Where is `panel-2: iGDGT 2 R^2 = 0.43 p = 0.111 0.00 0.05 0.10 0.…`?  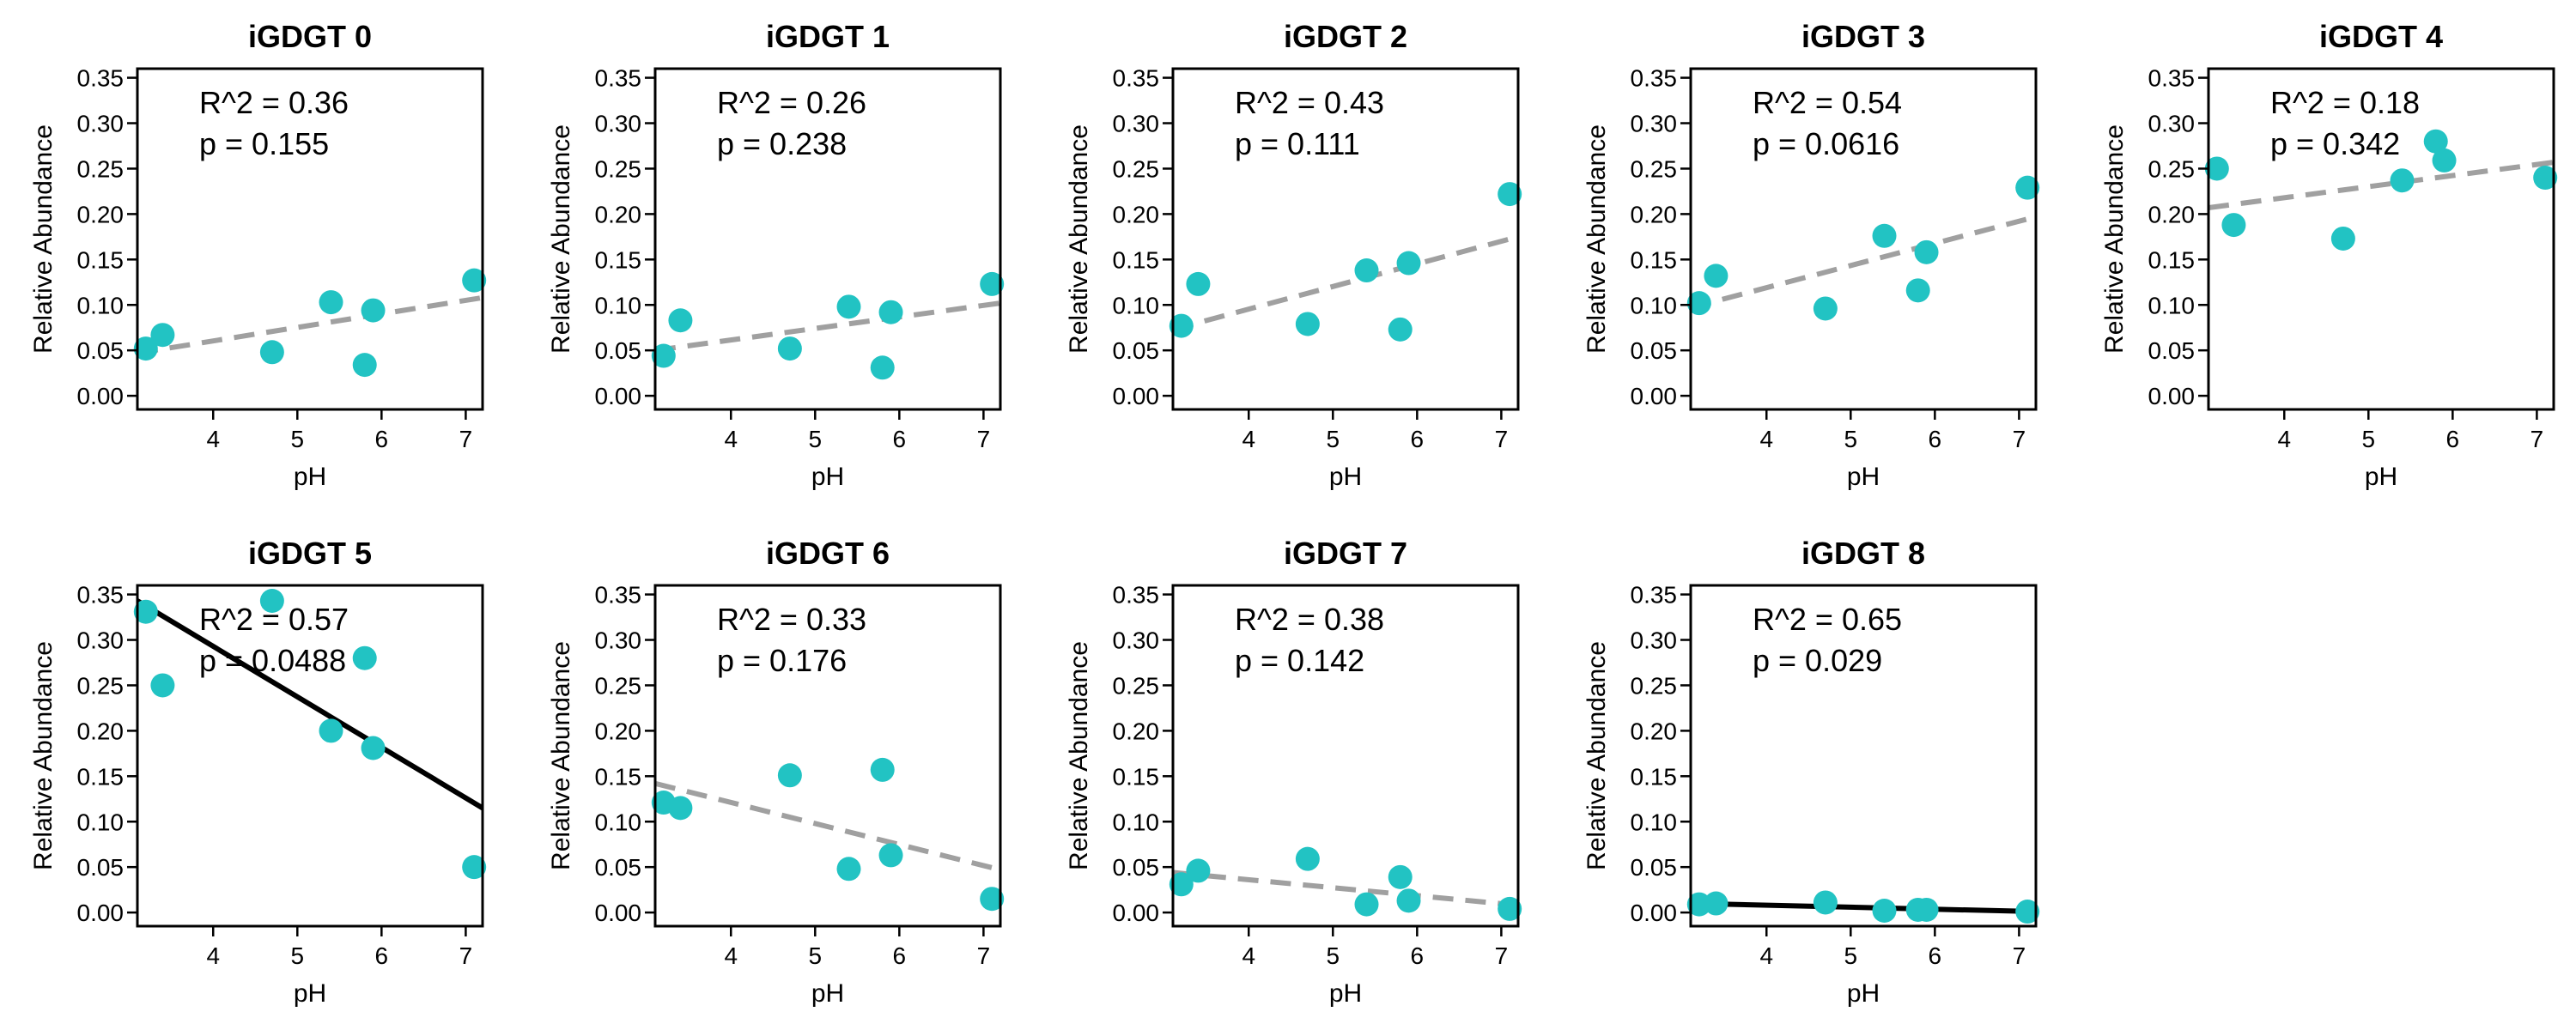
panel-2: iGDGT 2 R^2 = 0.43 p = 0.111 0.00 0.05 0.10 0.… is located at coordinates (1294, 255).